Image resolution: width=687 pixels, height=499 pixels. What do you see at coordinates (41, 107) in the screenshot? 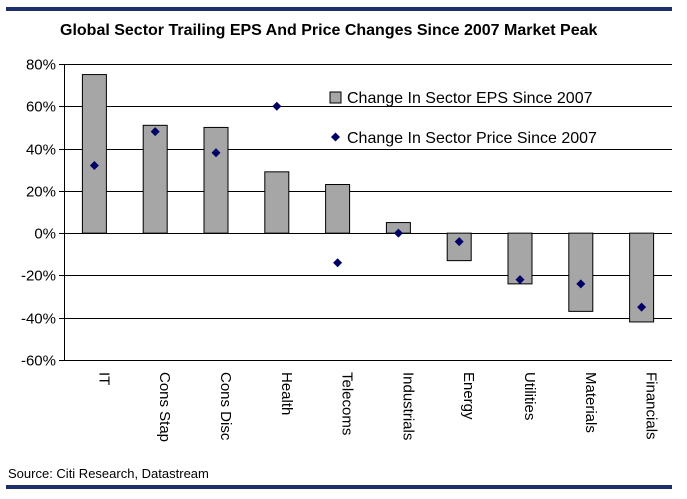
I see `y-tick-label: 60%` at bounding box center [41, 107].